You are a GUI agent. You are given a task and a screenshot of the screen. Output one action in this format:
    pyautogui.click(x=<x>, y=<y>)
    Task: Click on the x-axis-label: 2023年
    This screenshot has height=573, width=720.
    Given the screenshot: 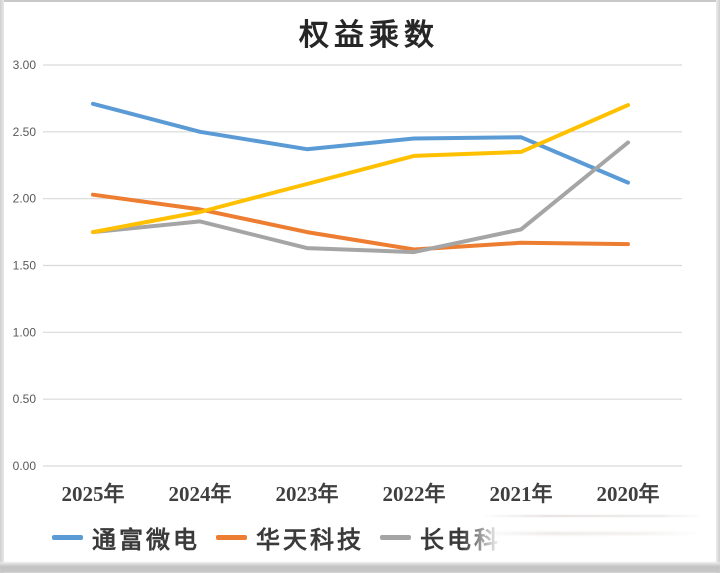 What is the action you would take?
    pyautogui.click(x=307, y=494)
    